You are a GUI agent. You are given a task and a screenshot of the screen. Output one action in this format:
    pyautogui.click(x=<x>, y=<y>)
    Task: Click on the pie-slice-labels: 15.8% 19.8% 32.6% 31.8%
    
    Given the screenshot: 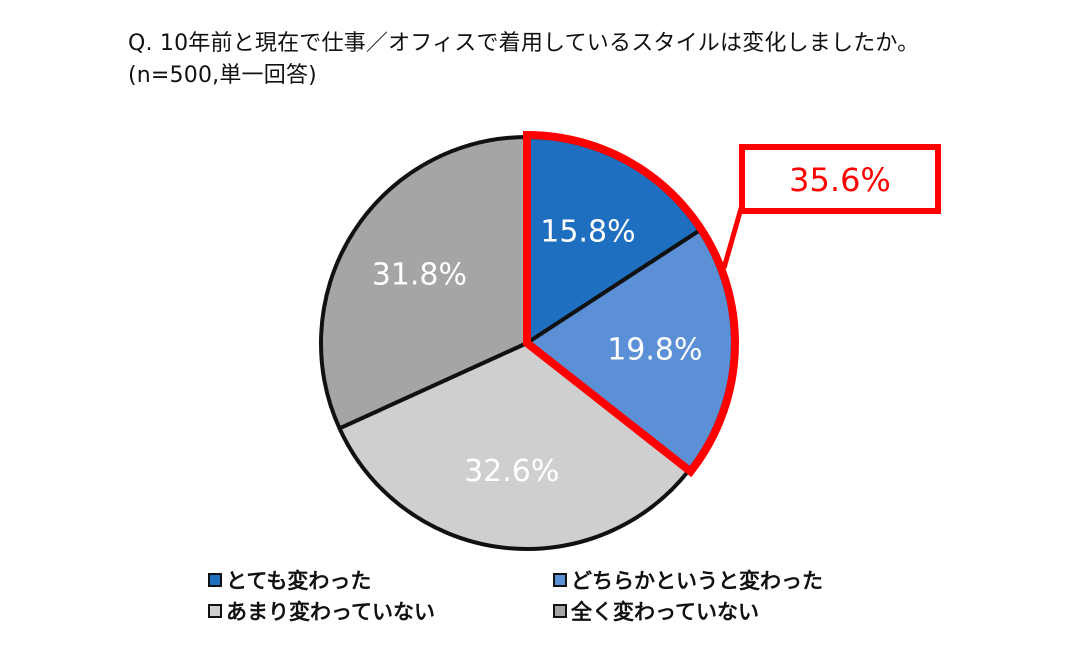 What is the action you would take?
    pyautogui.click(x=537, y=351)
    